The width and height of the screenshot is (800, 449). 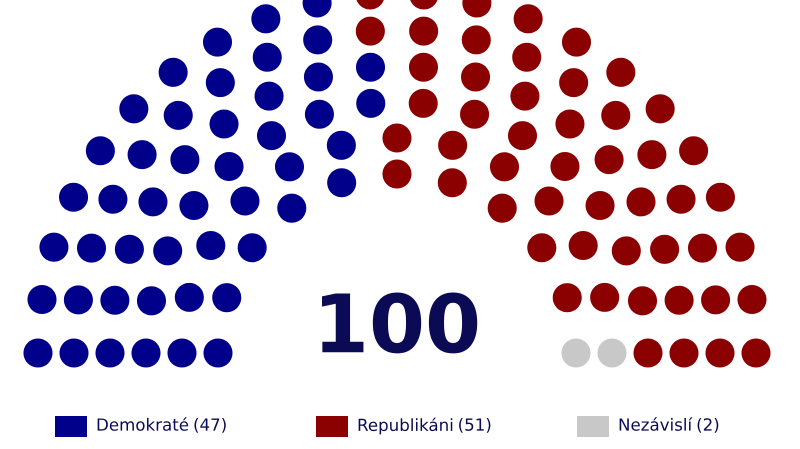 What do you see at coordinates (656, 424) in the screenshot?
I see `category-label: Nezávislí` at bounding box center [656, 424].